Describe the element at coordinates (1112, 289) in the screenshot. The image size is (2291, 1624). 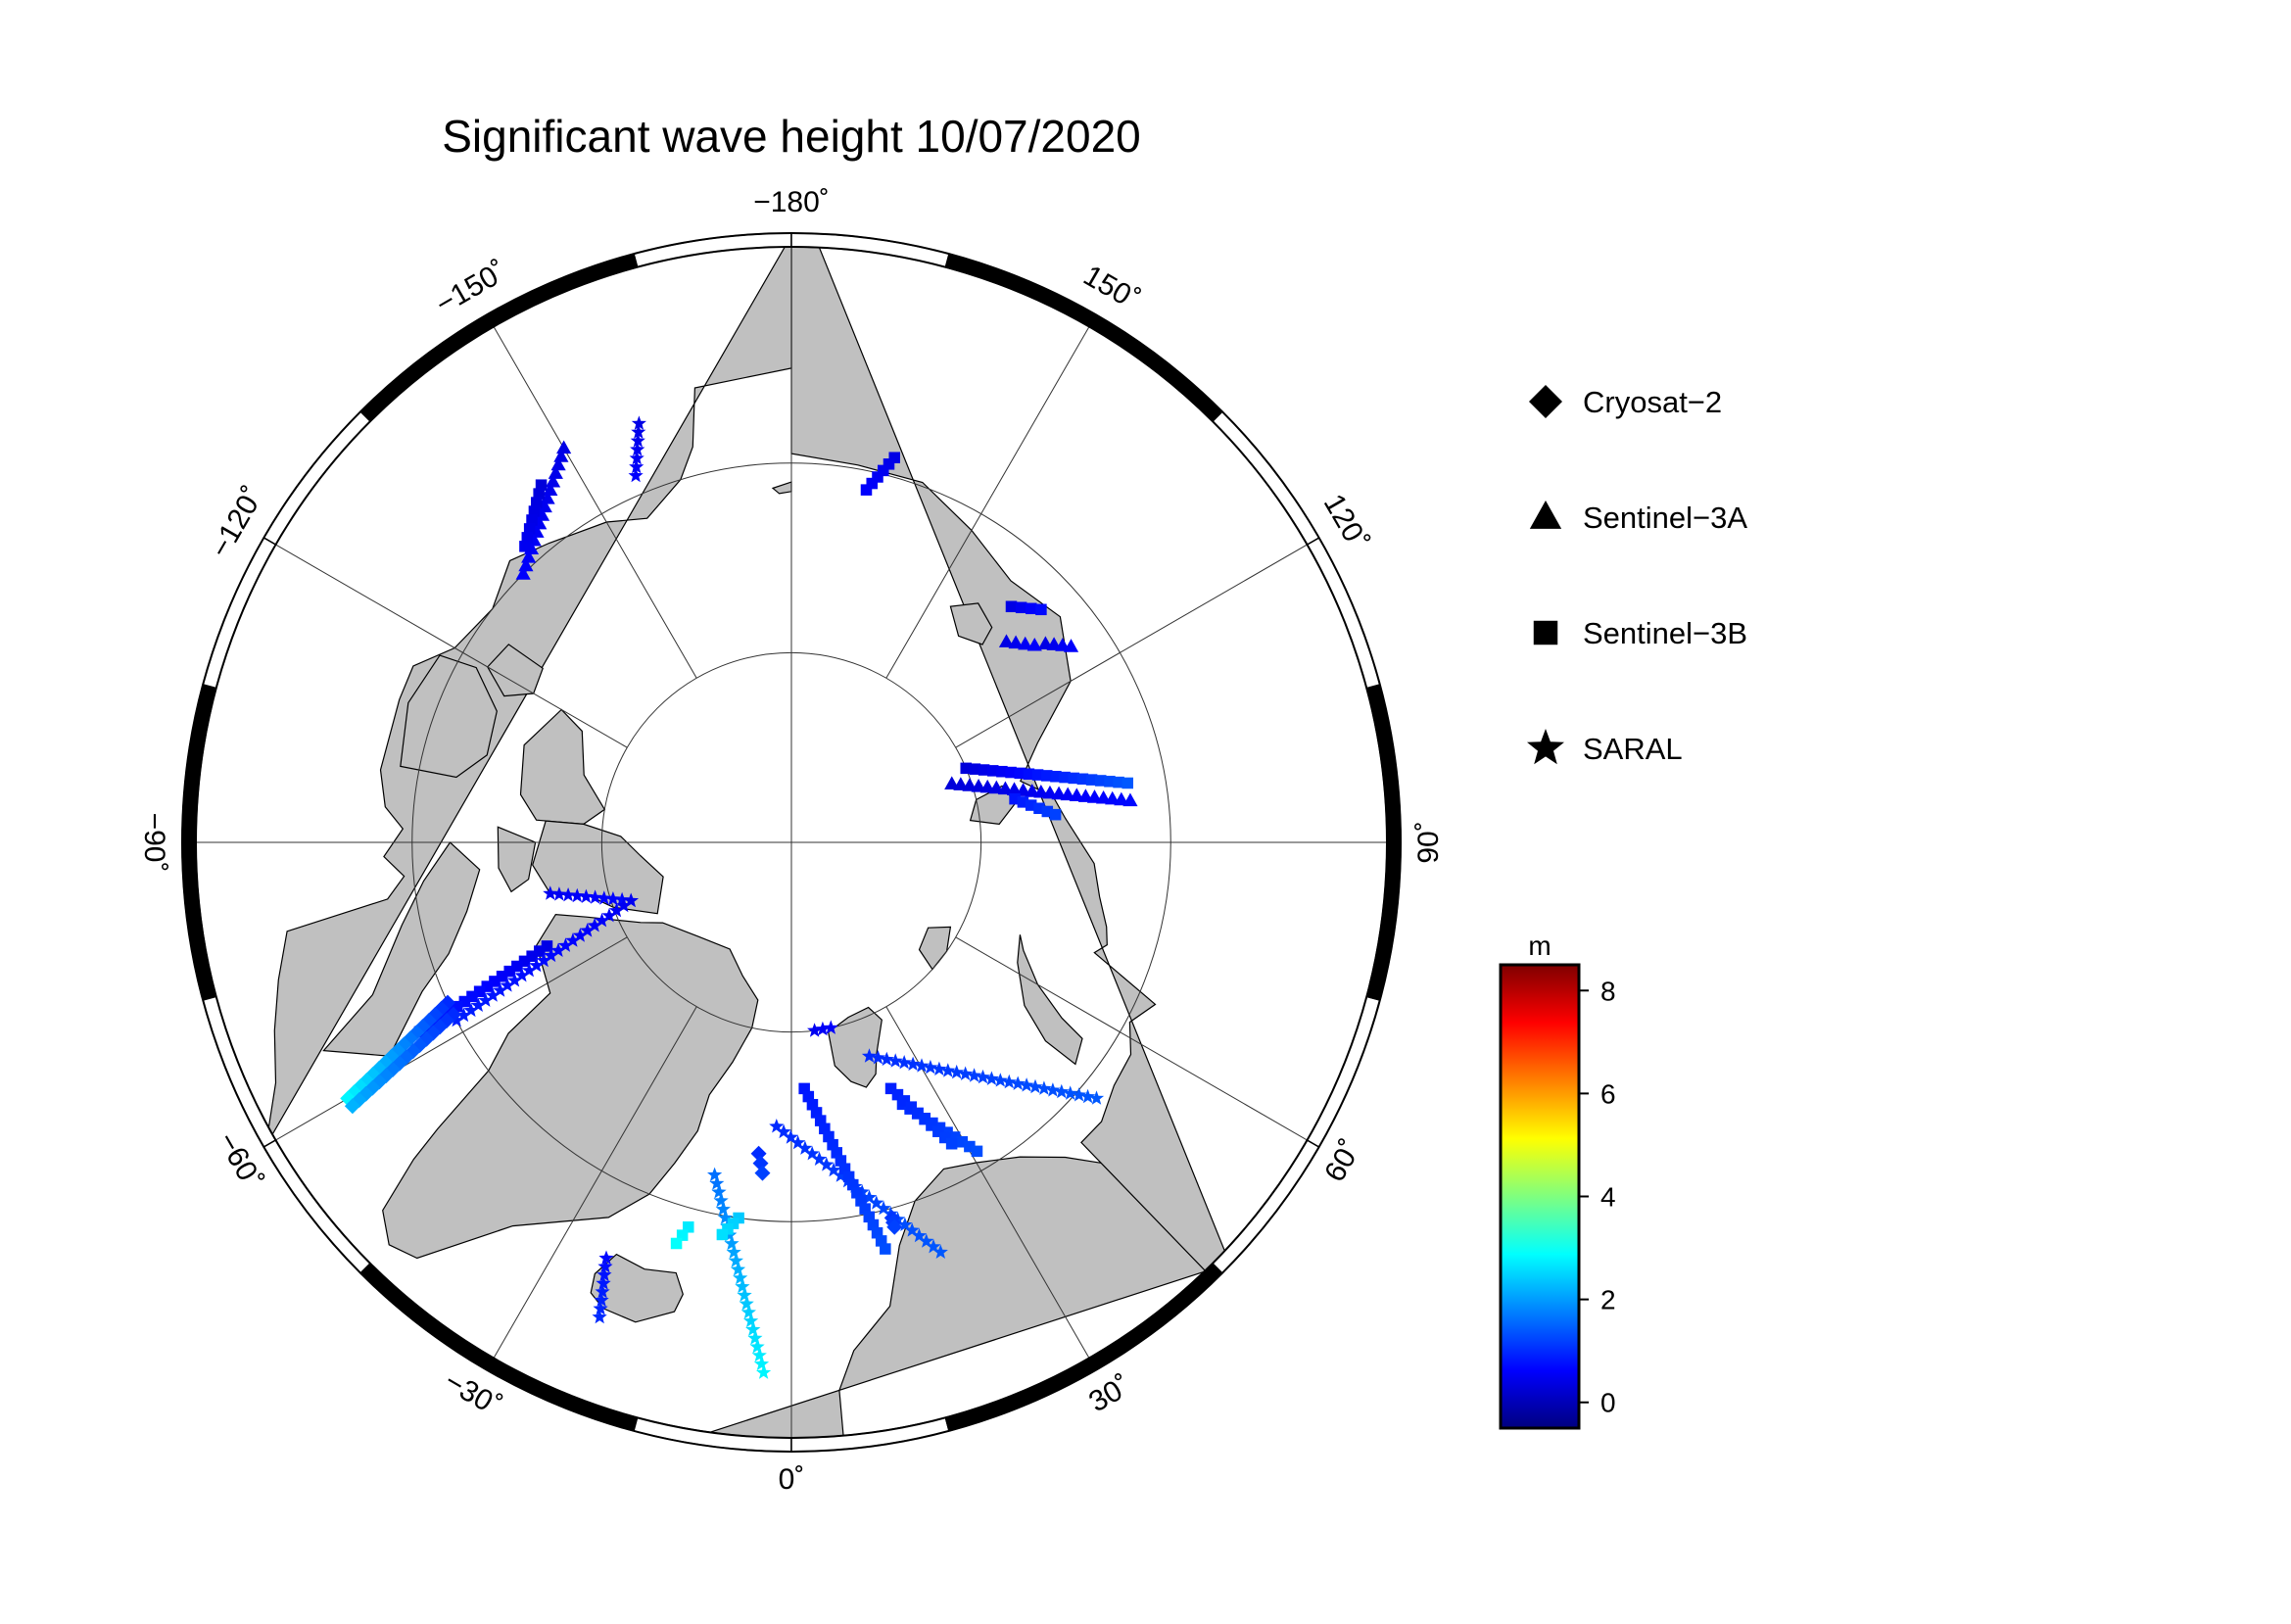
I see `longitude-label: 150˚` at that location.